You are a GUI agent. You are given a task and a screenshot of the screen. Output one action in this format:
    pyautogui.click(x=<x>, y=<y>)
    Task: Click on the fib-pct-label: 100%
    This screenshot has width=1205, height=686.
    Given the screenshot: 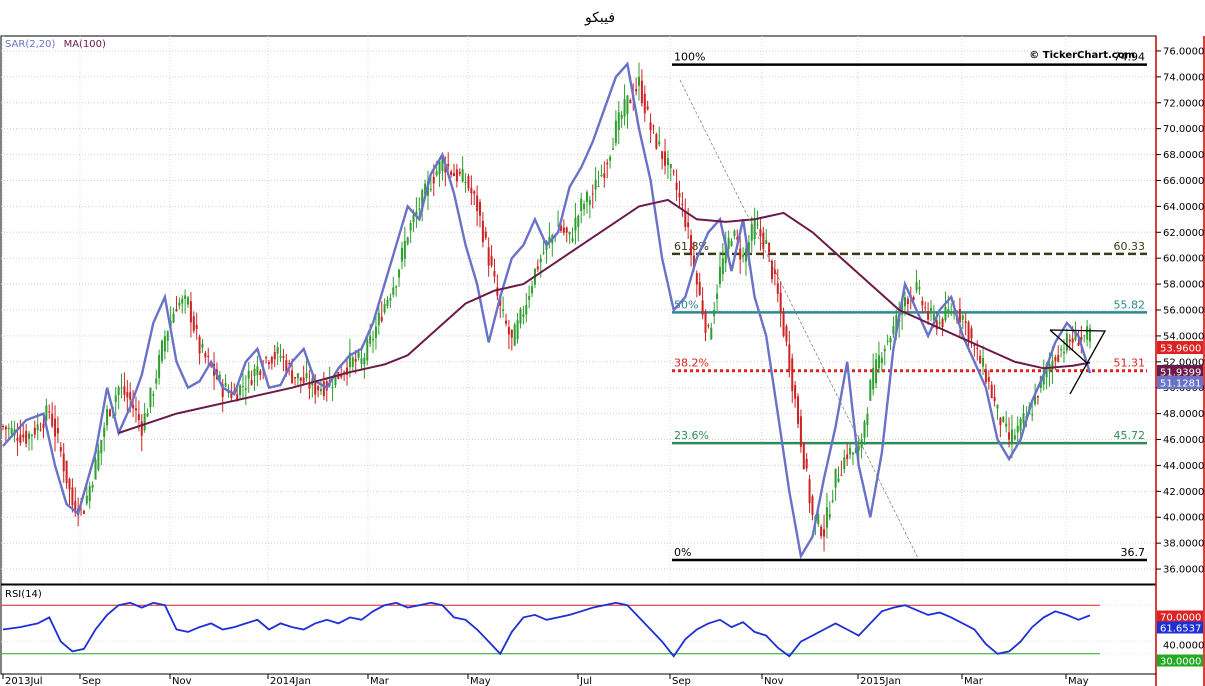 What is the action you would take?
    pyautogui.click(x=689, y=57)
    